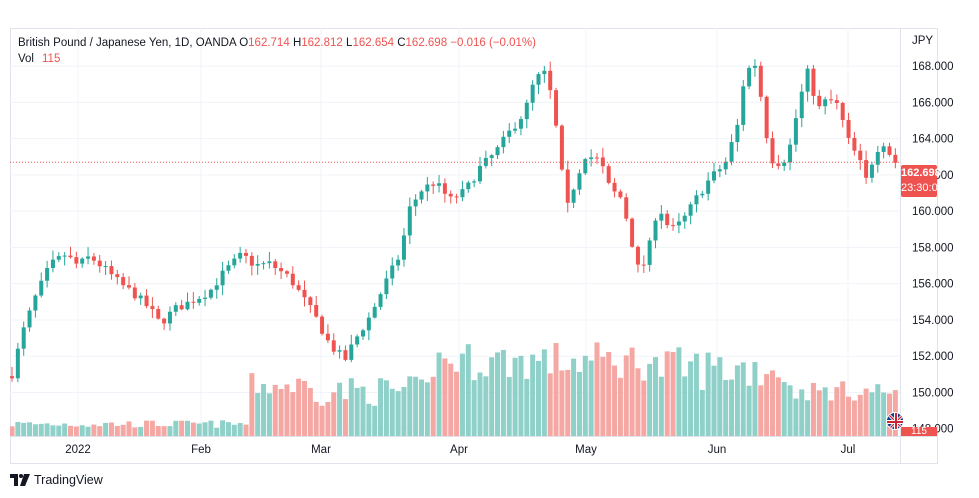 This screenshot has height=498, width=979. What do you see at coordinates (127, 43) in the screenshot?
I see `symbol-title: British Pound / Japanese Yen, 1D, OANDA` at bounding box center [127, 43].